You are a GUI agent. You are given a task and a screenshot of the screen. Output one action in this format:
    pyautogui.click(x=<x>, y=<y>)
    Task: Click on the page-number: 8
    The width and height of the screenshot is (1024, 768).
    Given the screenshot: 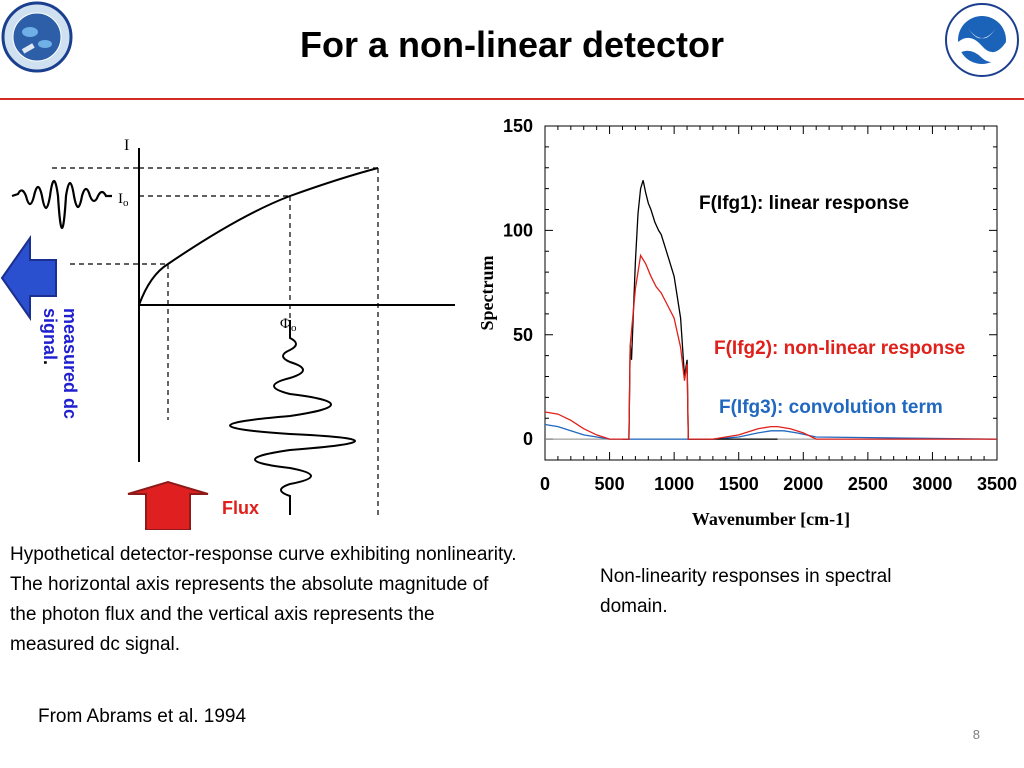 What is the action you would take?
    pyautogui.click(x=976, y=734)
    